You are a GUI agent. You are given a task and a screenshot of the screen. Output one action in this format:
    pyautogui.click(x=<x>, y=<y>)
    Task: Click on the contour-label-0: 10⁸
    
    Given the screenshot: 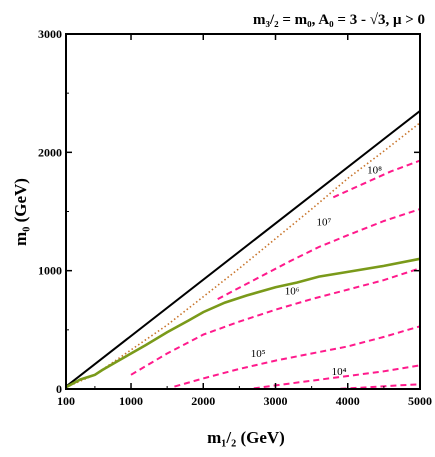 What is the action you would take?
    pyautogui.click(x=374, y=171)
    